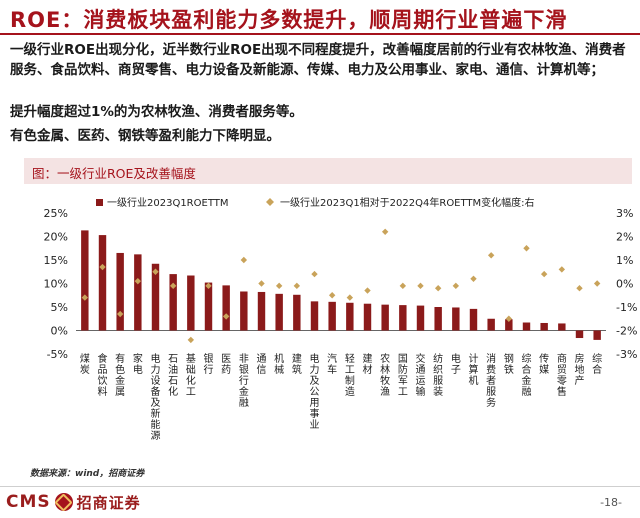 The width and height of the screenshot is (640, 518). Describe the element at coordinates (527, 375) in the screenshot. I see `category-label: 综合金融` at that location.